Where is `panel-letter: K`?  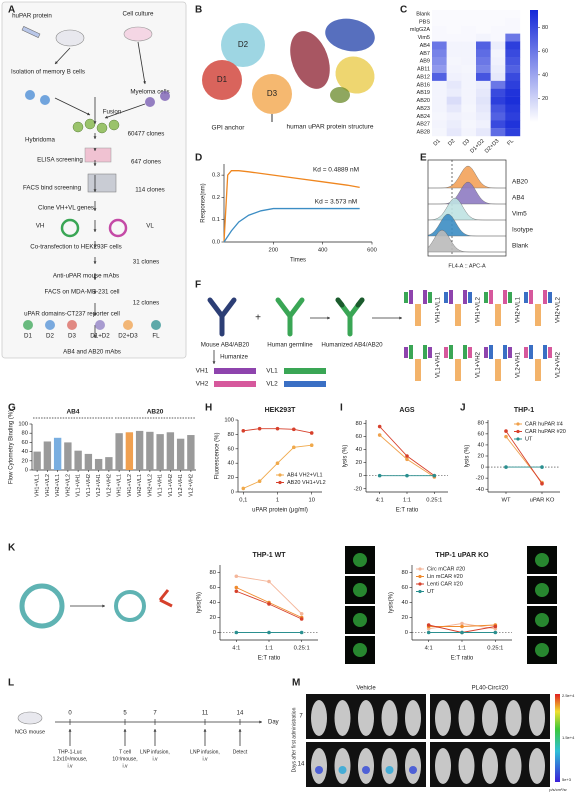 panel-letter: K is located at coordinates (12, 548).